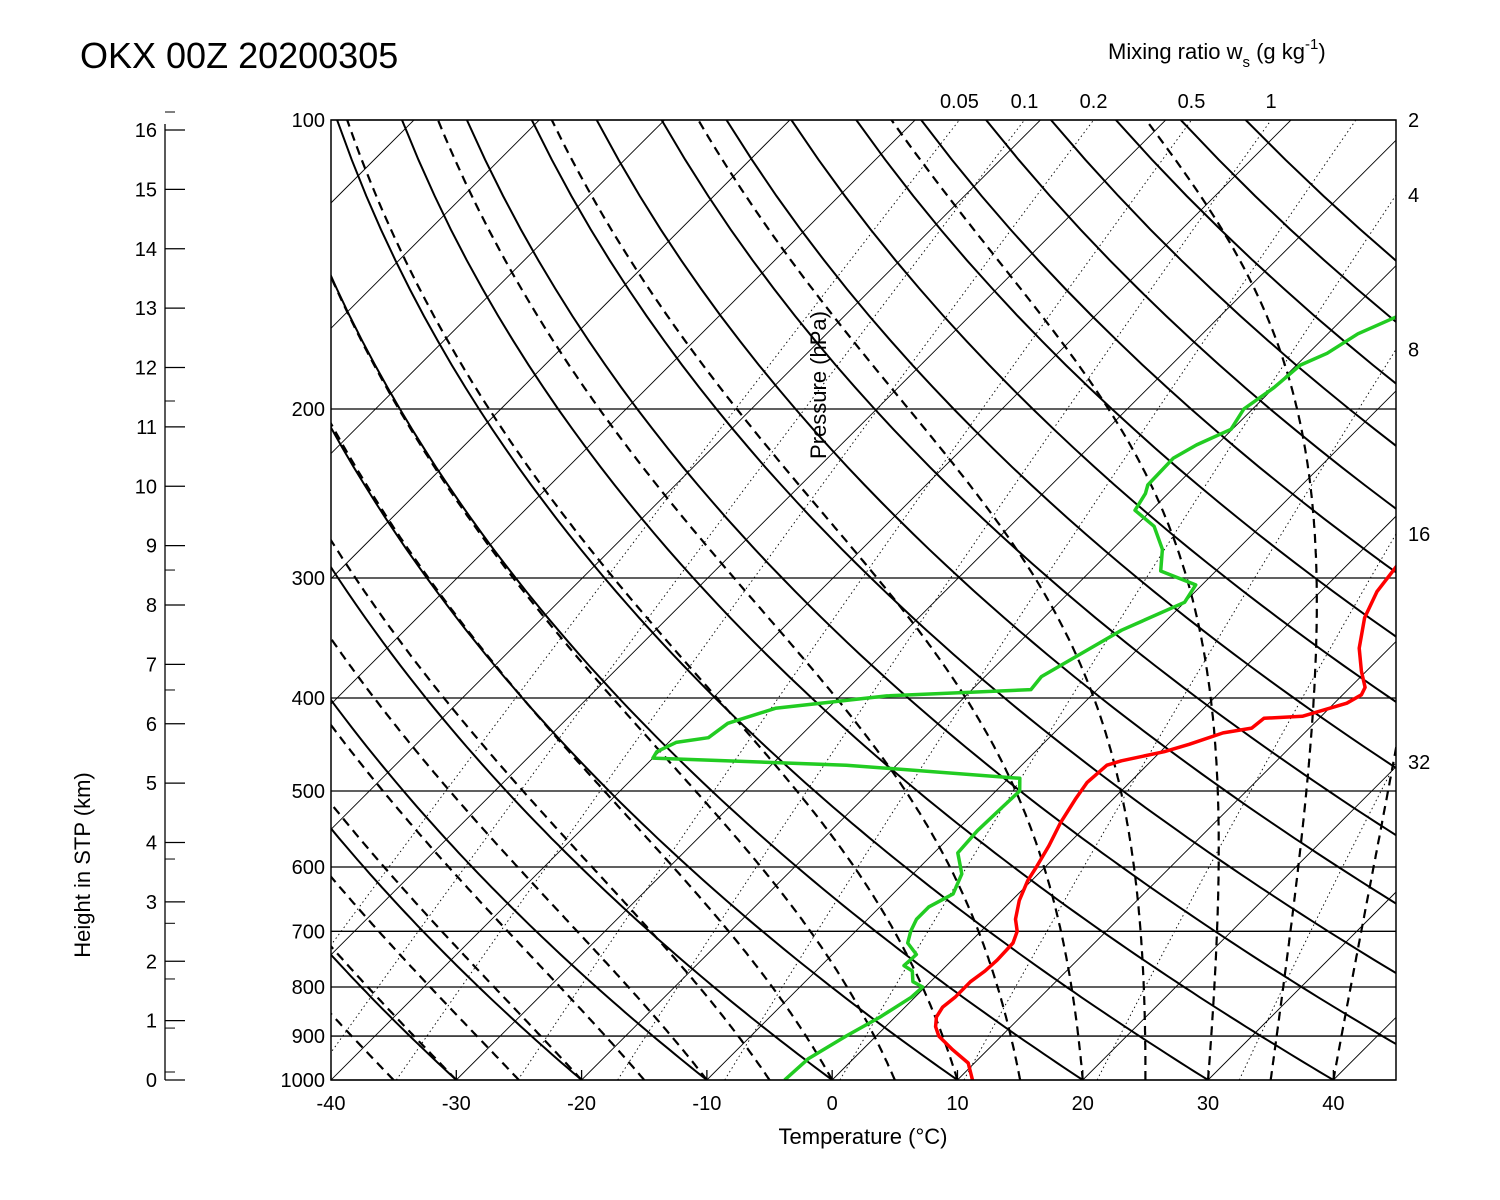  I want to click on pressure-tick-label: 300, so click(308, 579).